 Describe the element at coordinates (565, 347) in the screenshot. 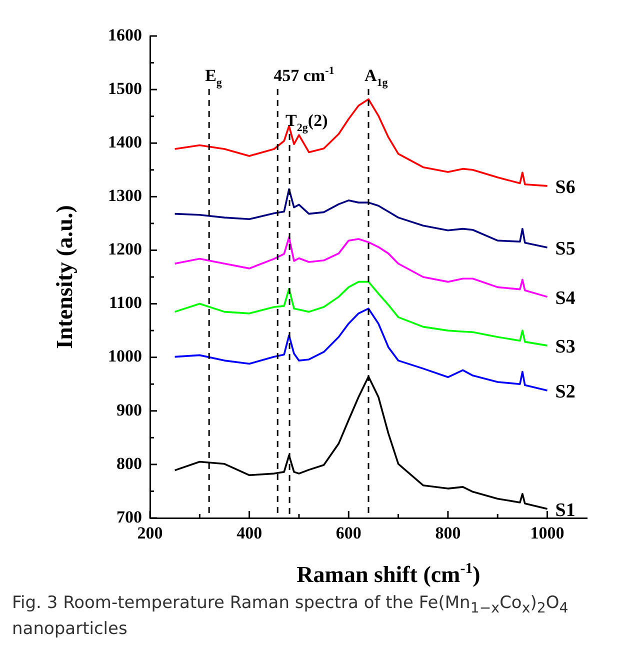

I see `series-label: S3` at that location.